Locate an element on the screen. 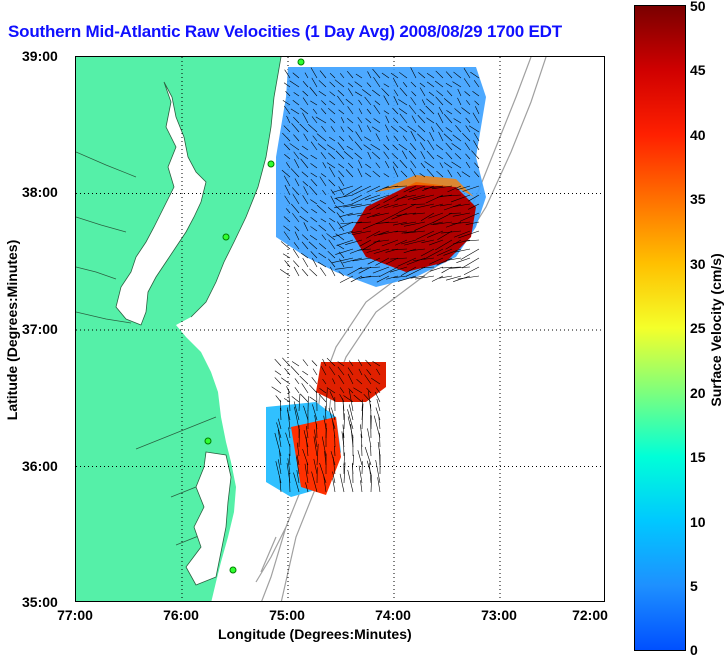 This screenshot has height=659, width=724. x-tick-label: 73:00 is located at coordinates (499, 615).